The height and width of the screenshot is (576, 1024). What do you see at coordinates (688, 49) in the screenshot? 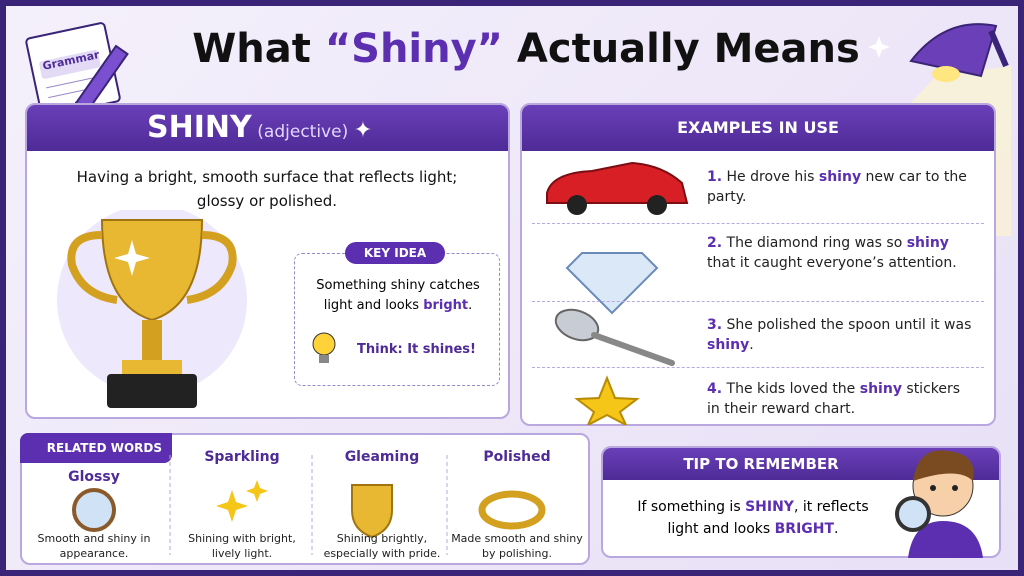
I see `title-text: Actually Means` at bounding box center [688, 49].